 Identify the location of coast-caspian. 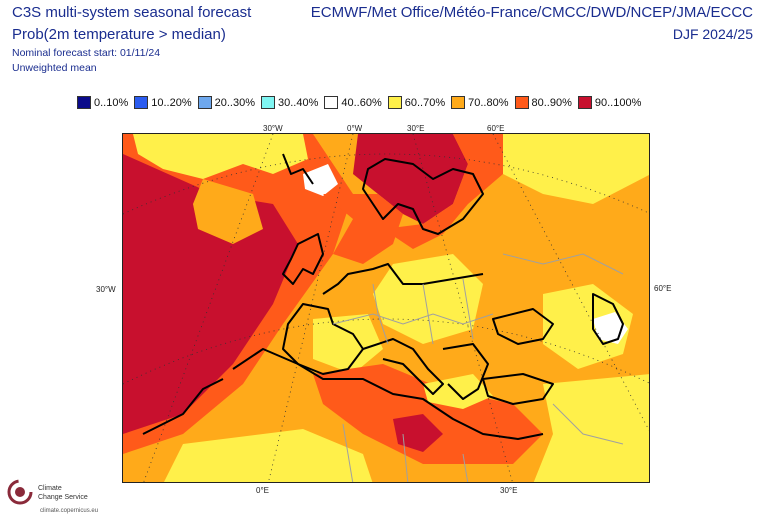
(608, 319).